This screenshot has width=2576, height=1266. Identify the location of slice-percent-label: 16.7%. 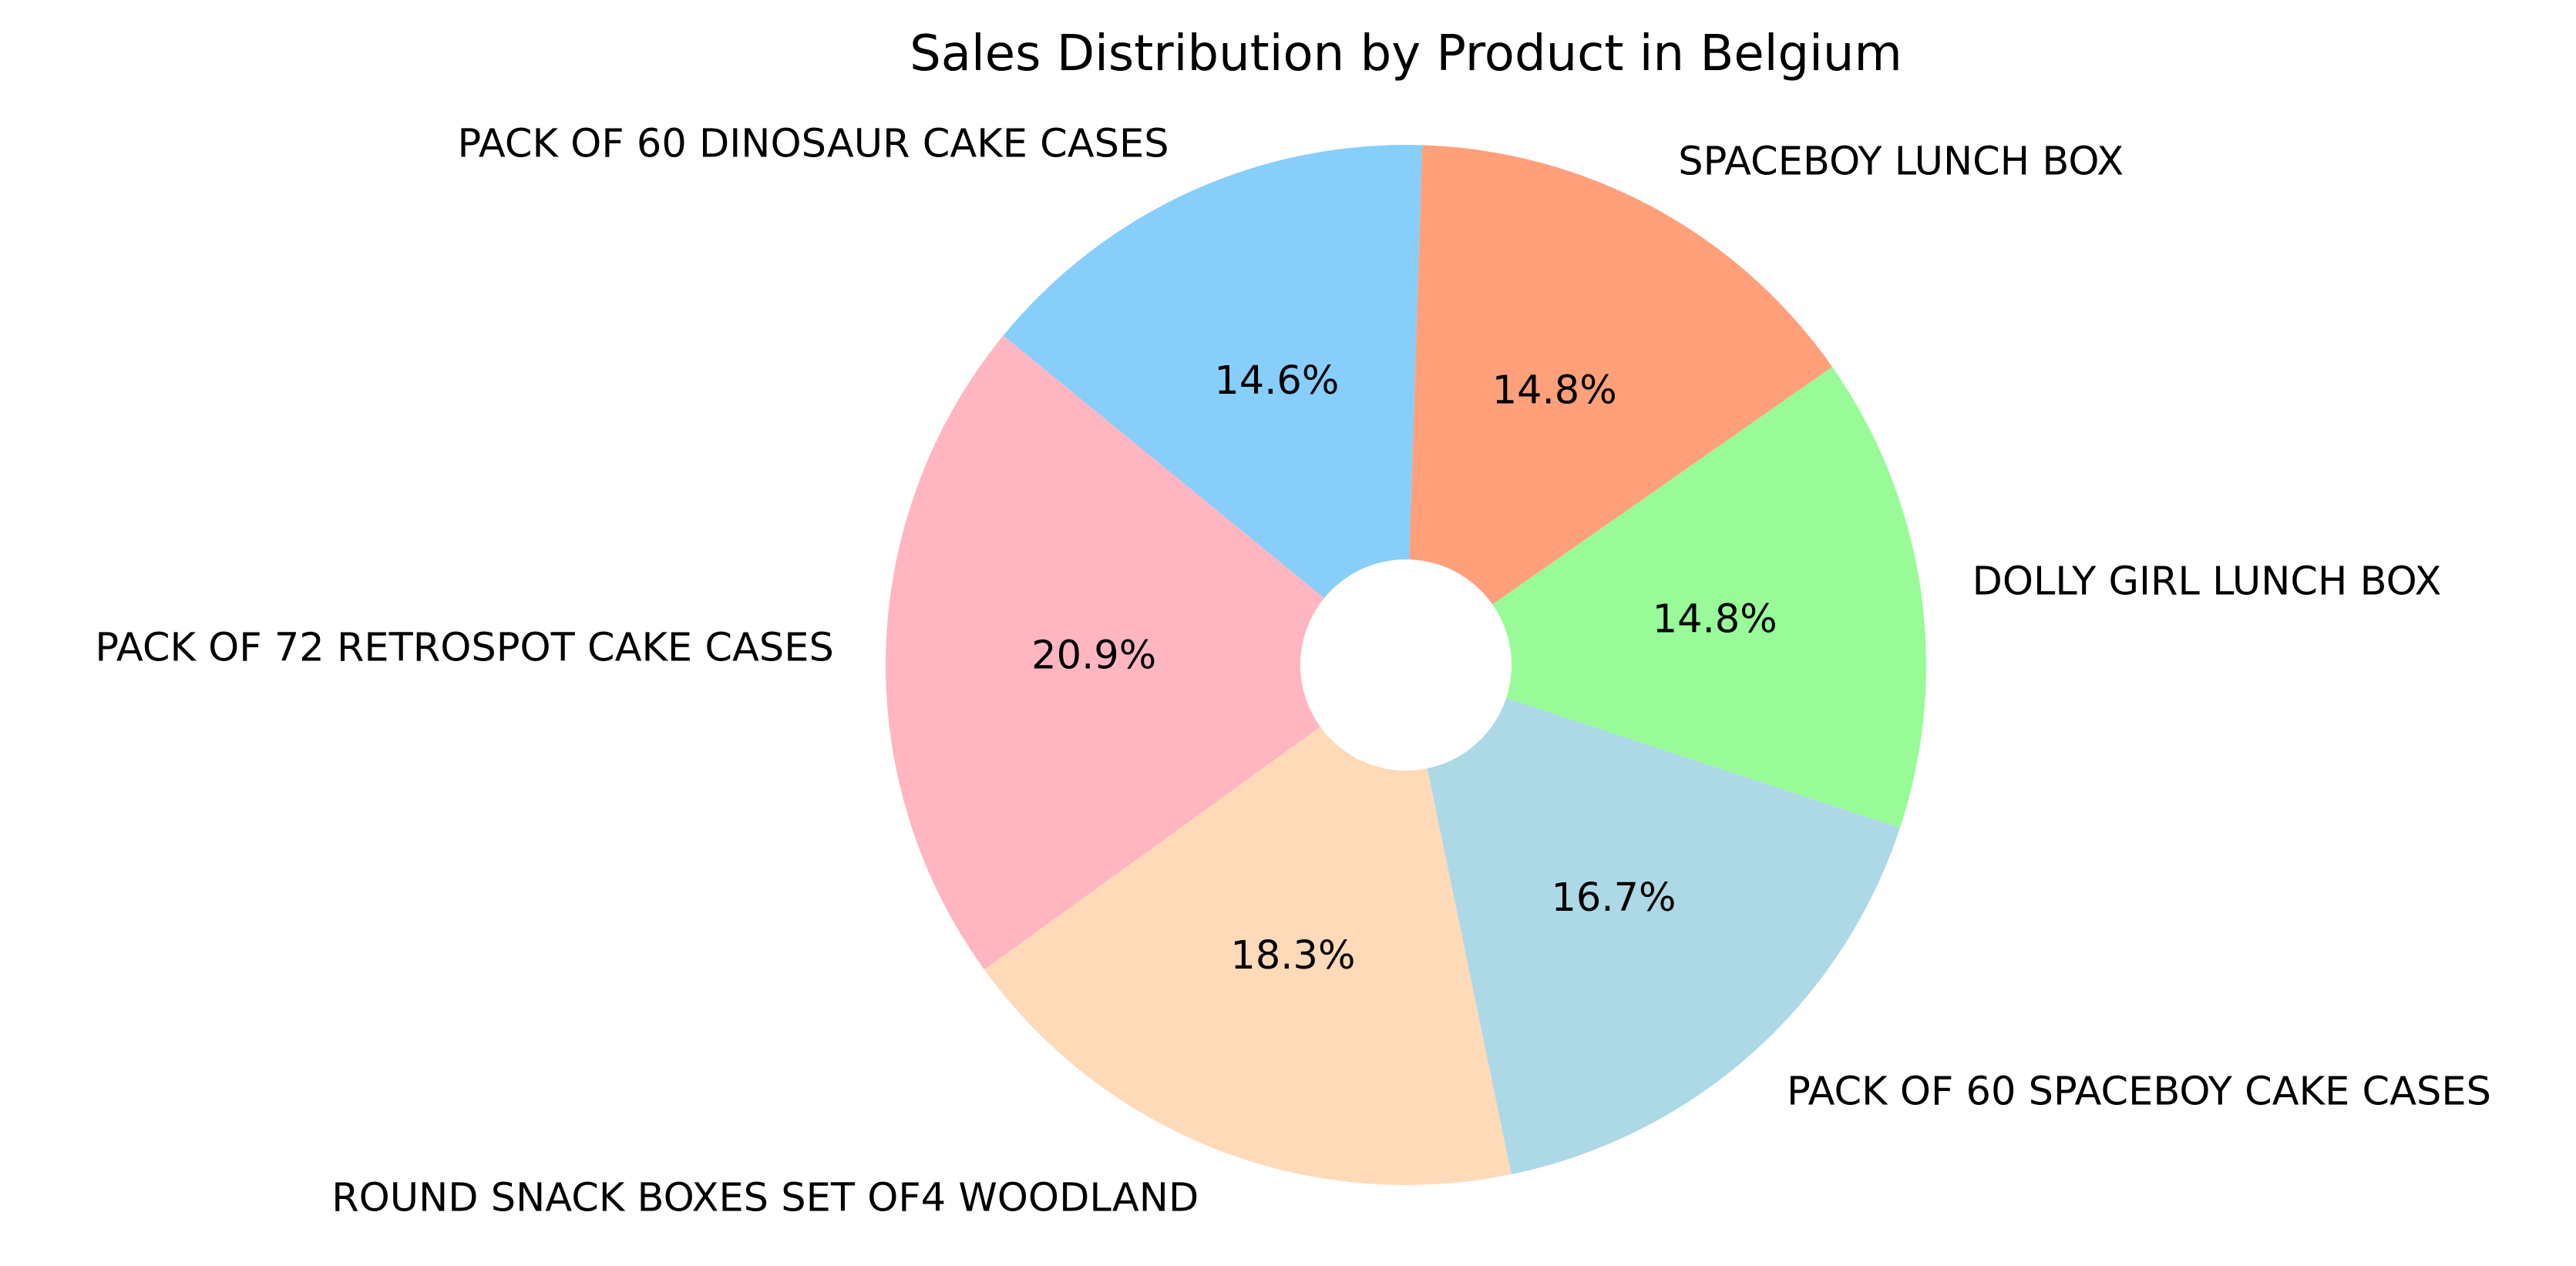
(1613, 898).